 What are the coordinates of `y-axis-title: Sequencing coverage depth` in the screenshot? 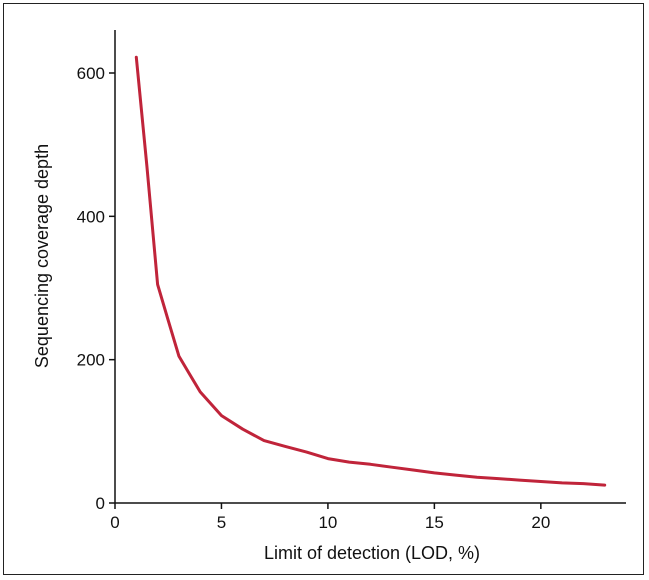 It's located at (42, 256).